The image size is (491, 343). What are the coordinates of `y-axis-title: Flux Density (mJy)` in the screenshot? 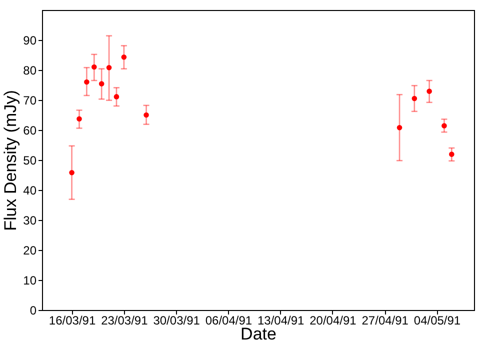 It's located at (10, 160).